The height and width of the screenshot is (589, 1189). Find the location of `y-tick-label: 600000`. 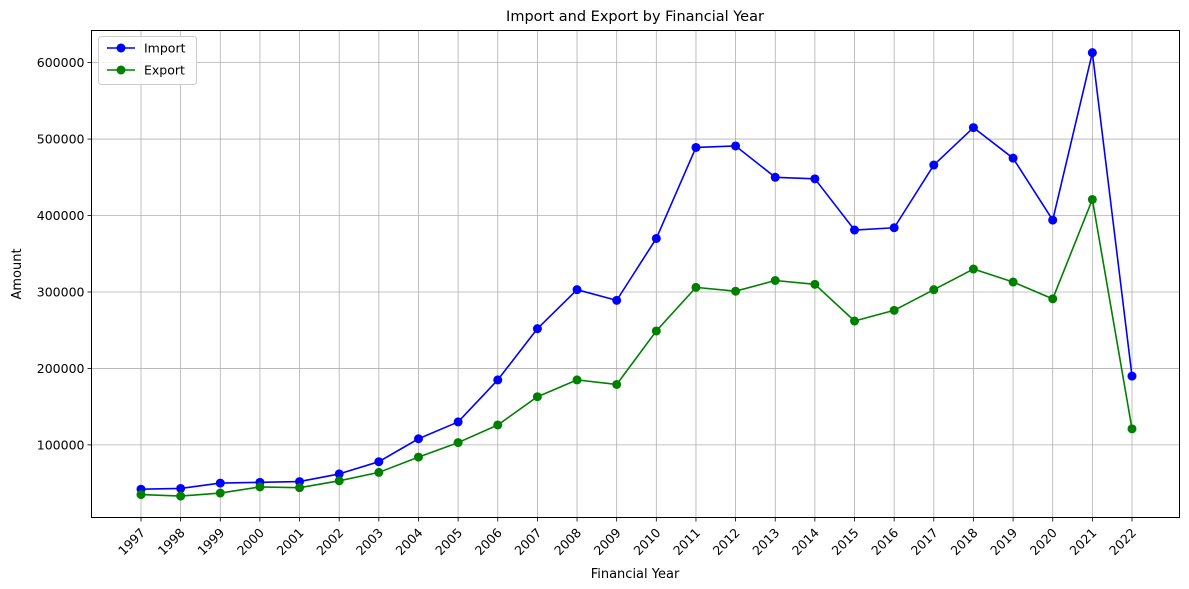

y-tick-label: 600000 is located at coordinates (61, 62).